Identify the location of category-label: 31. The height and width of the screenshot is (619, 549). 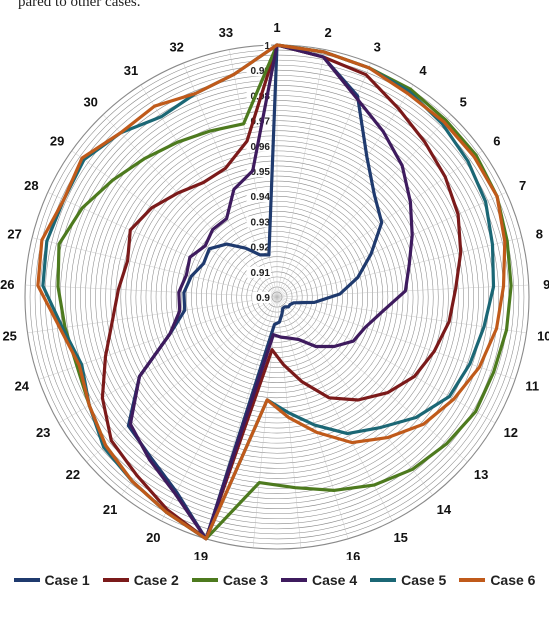
(131, 70).